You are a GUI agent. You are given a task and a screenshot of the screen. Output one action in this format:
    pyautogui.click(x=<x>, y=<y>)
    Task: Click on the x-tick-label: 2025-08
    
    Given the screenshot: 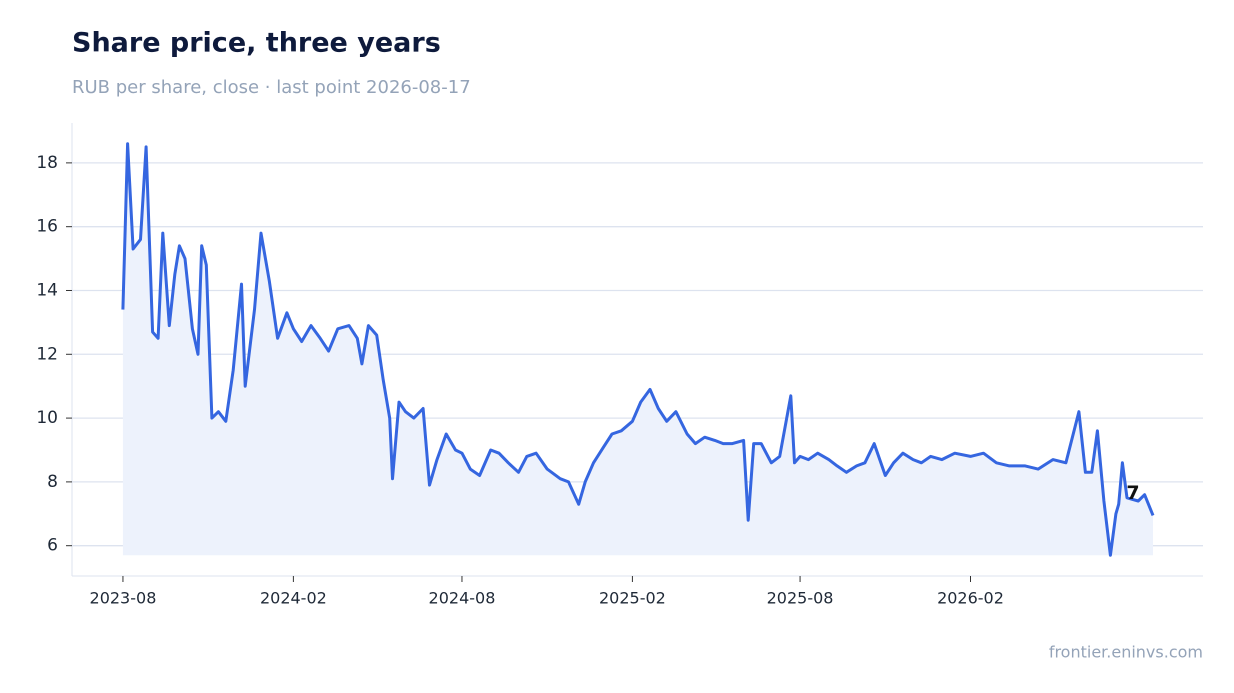 What is the action you would take?
    pyautogui.click(x=800, y=598)
    